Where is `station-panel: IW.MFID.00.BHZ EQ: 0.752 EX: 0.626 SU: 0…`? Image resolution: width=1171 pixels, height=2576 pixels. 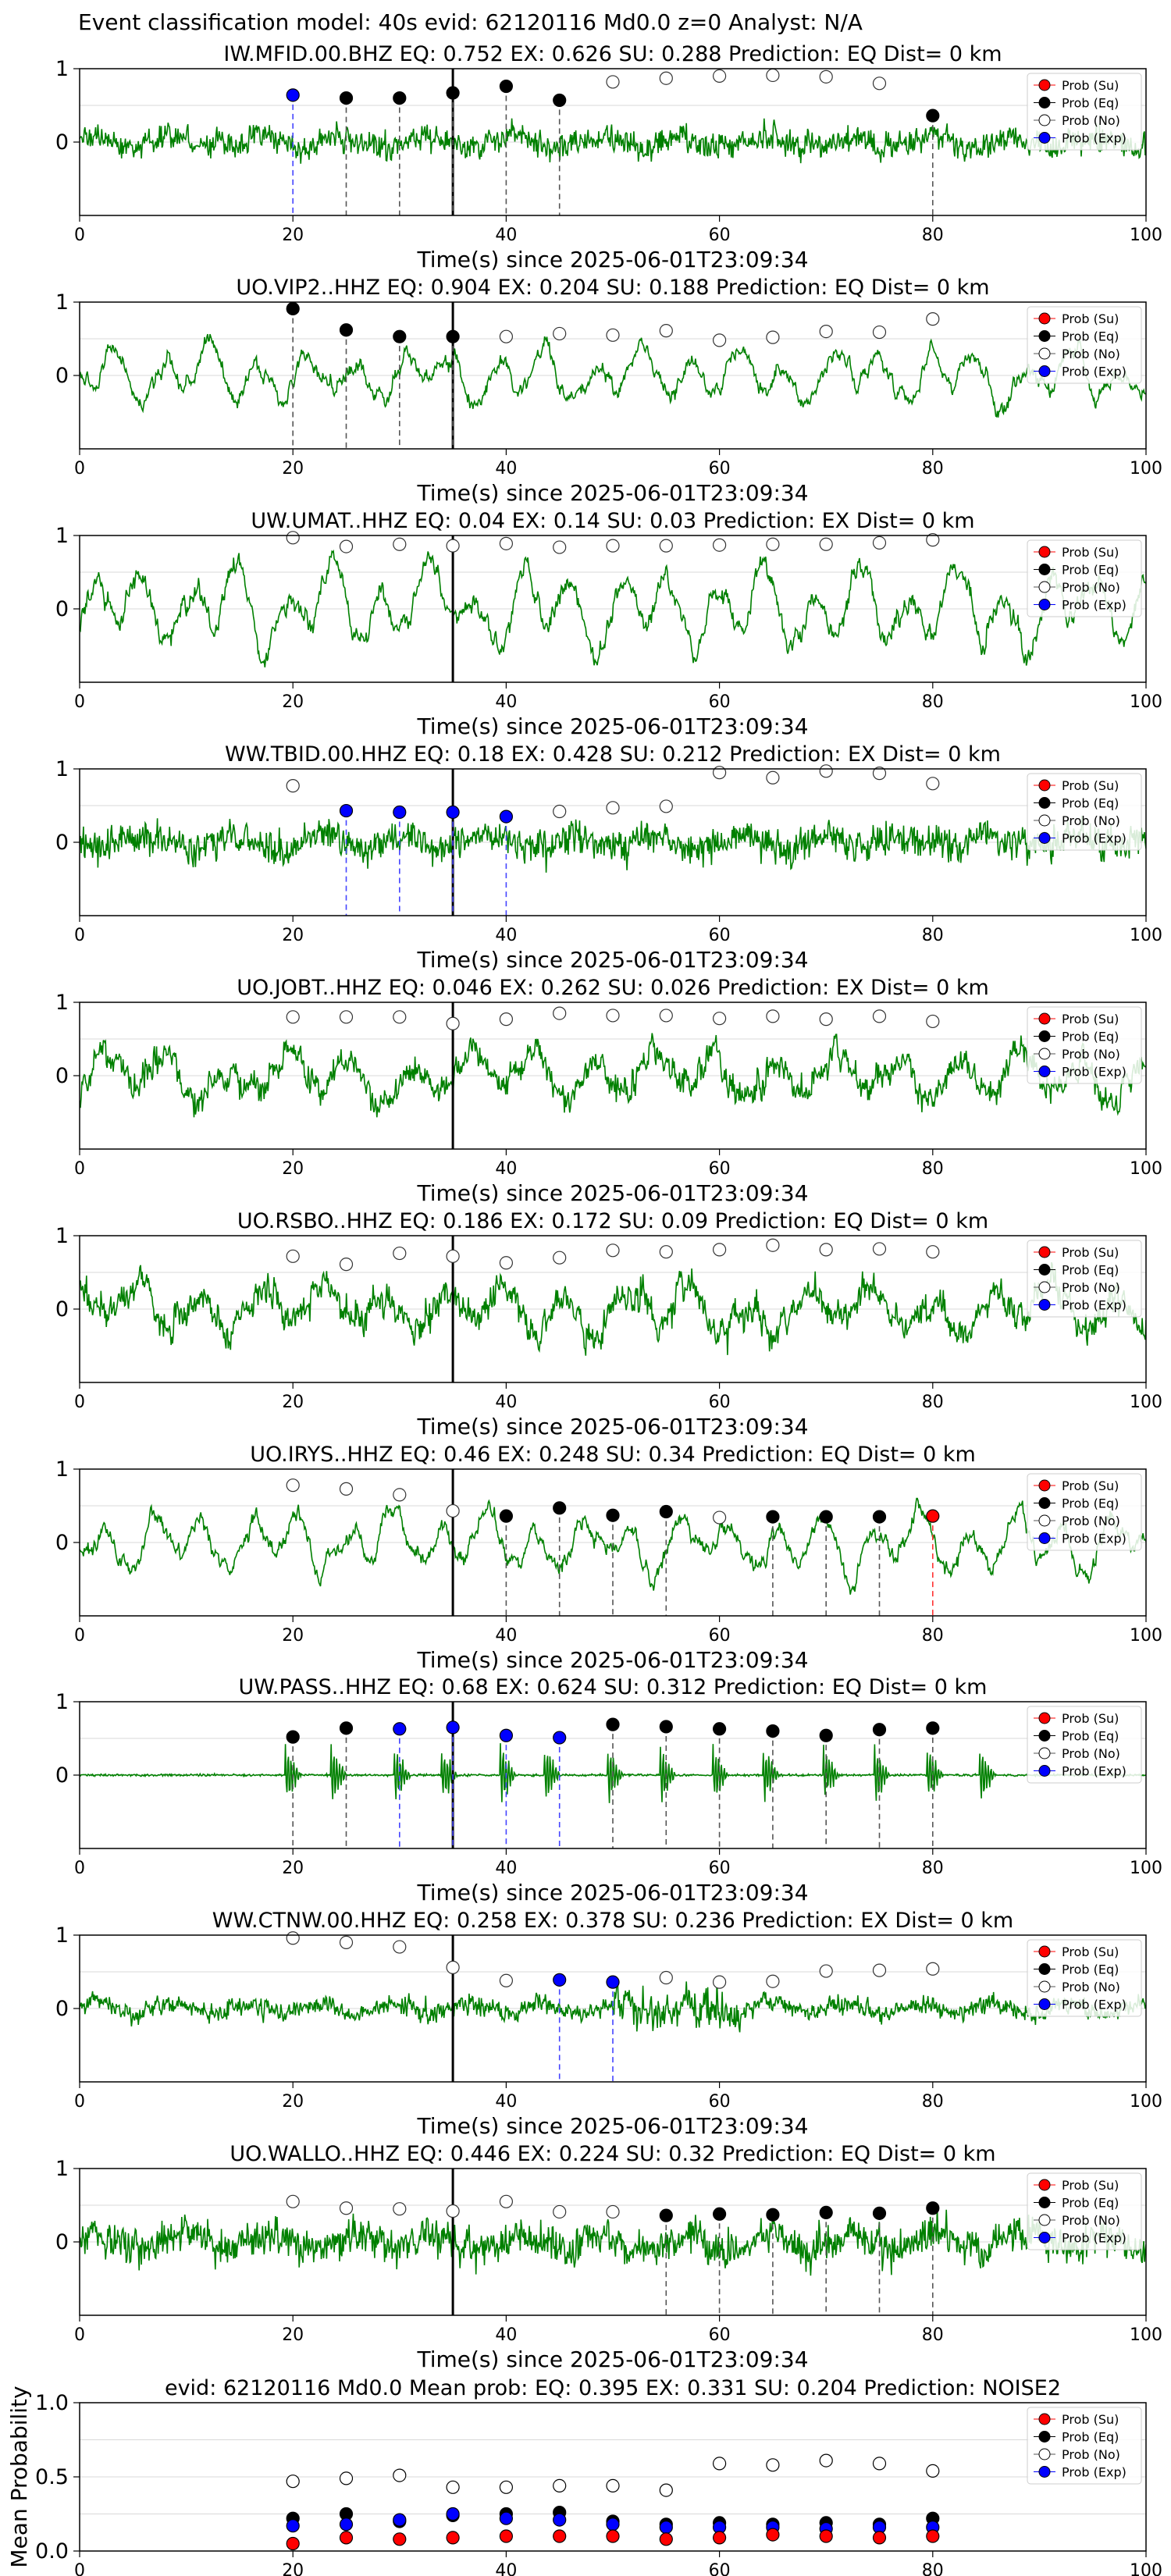 station-panel: IW.MFID.00.BHZ EQ: 0.752 EX: 0.626 SU: 0… is located at coordinates (608, 157).